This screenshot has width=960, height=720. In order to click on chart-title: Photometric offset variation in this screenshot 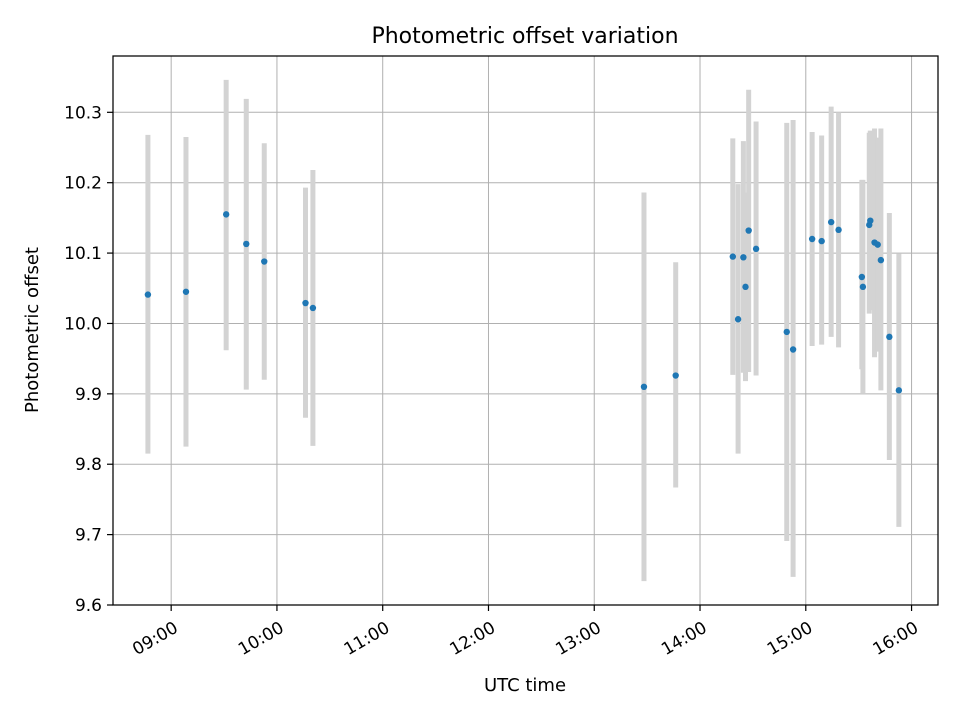, I will do `click(524, 36)`.